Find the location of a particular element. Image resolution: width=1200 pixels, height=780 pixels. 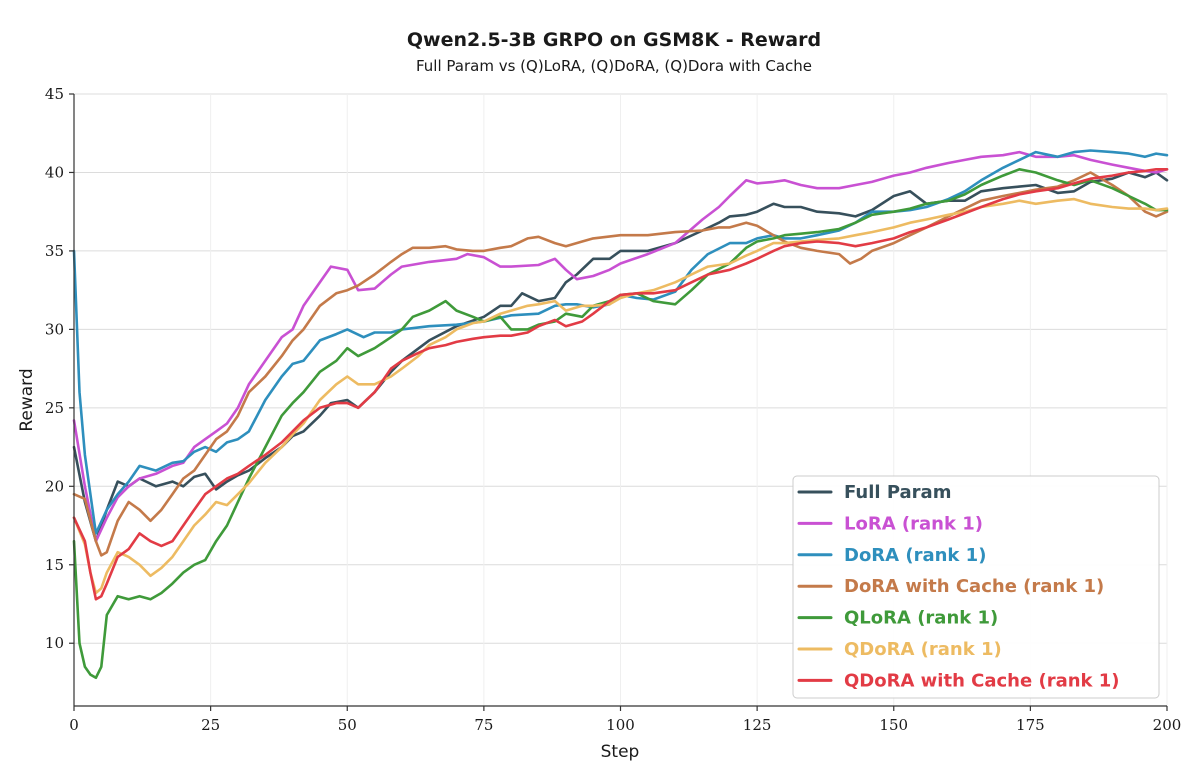

x-tick-label: 175 is located at coordinates (1030, 725).